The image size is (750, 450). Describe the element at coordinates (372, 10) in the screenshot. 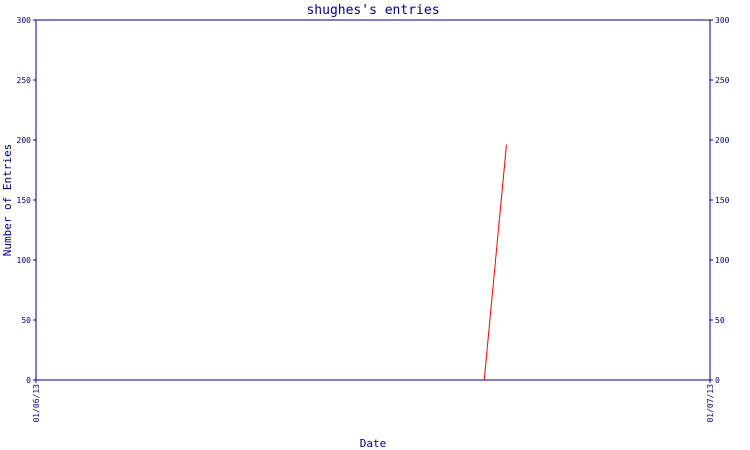

I see `chart-title: shughes's entries` at that location.